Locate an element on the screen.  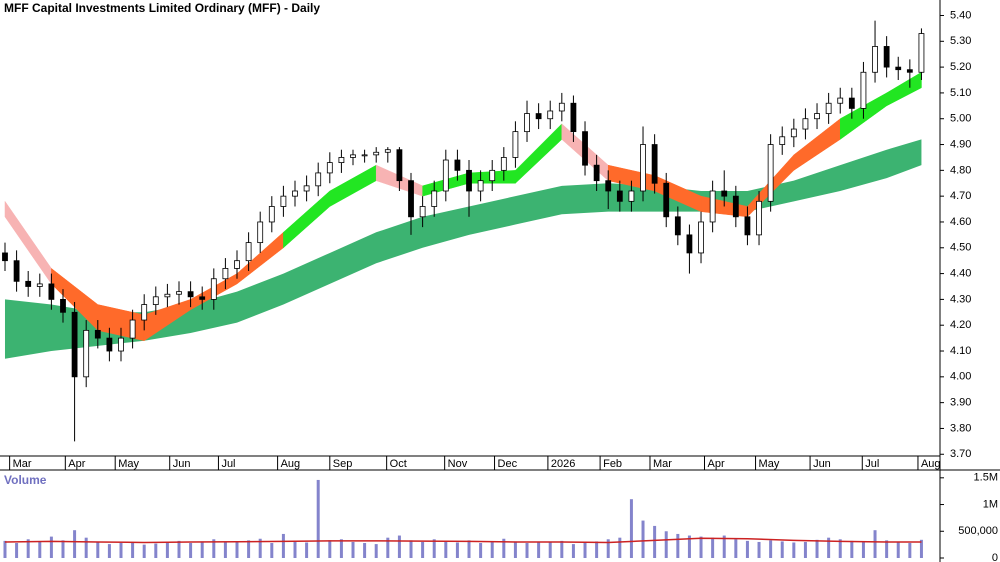
y-tick-label: 4.20 is located at coordinates (960, 325).